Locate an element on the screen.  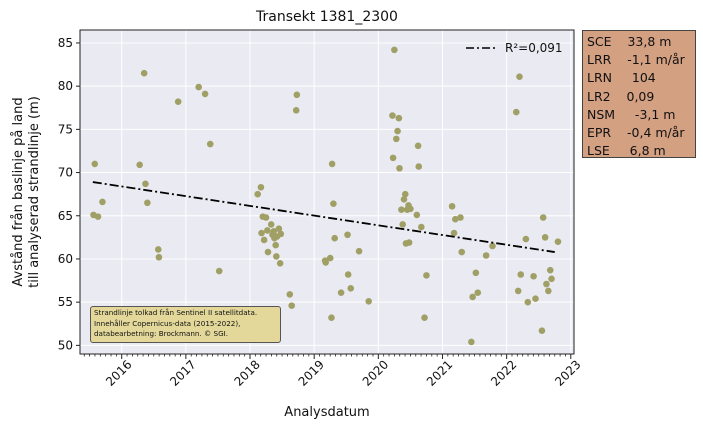
y-tick-label: 85 is located at coordinates (65, 43).